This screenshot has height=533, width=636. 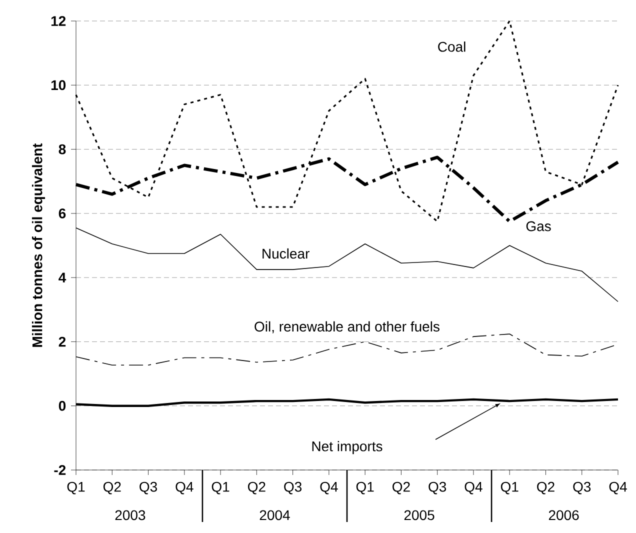 I want to click on y-axis-title: Million tonnes of oil equivalent, so click(x=39, y=245).